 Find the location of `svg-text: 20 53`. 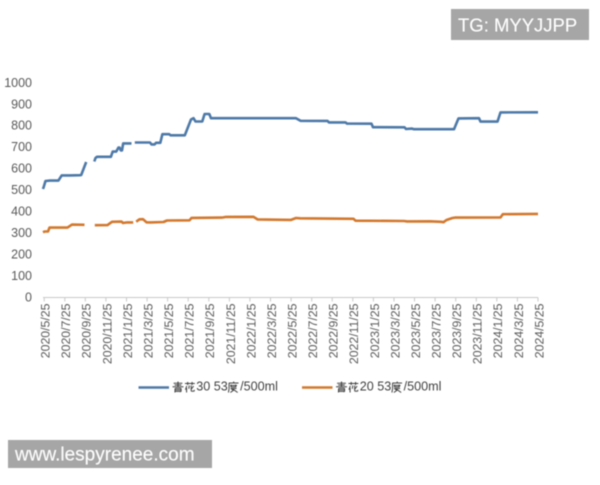

svg-text: 20 53 is located at coordinates (376, 387).